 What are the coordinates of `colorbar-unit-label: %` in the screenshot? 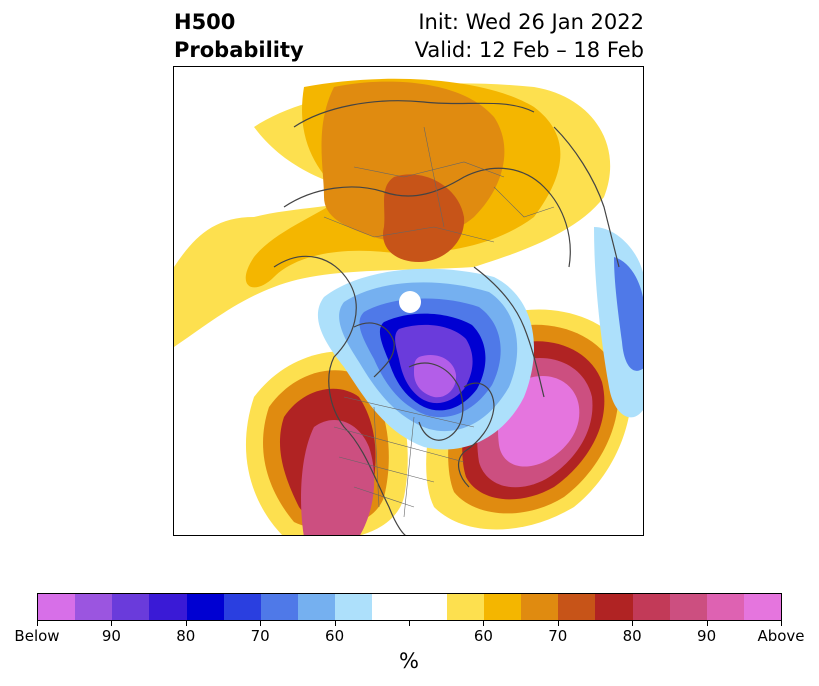 It's located at (409, 661).